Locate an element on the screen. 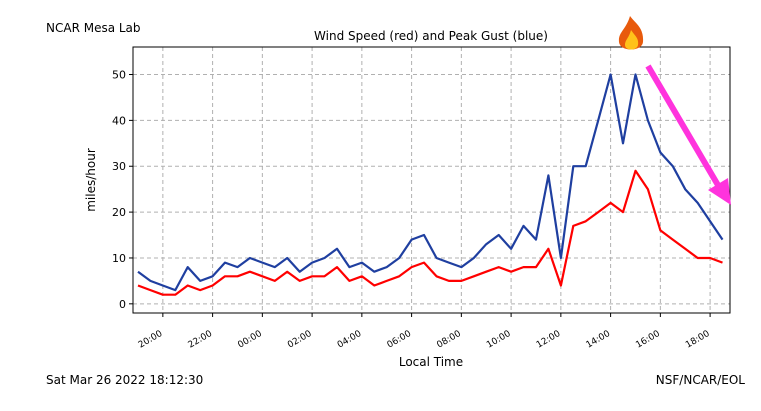 The height and width of the screenshot is (411, 761). x-tick-label: 08:00 is located at coordinates (449, 340).